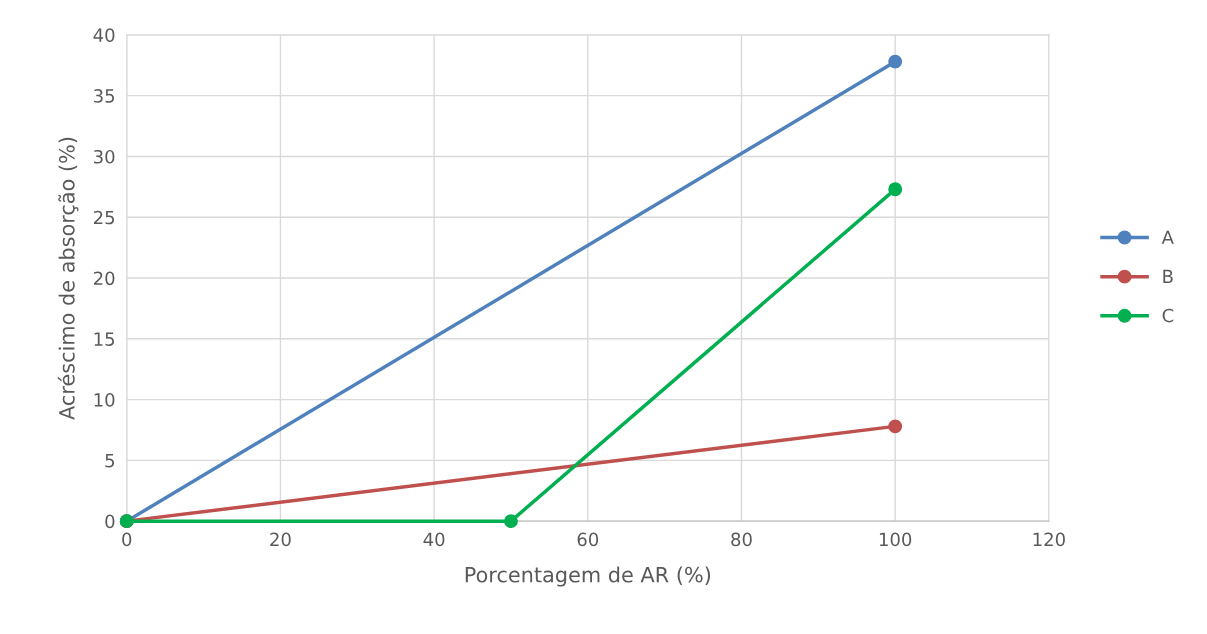 The image size is (1207, 634). Describe the element at coordinates (434, 539) in the screenshot. I see `x-tick-label: 40` at that location.